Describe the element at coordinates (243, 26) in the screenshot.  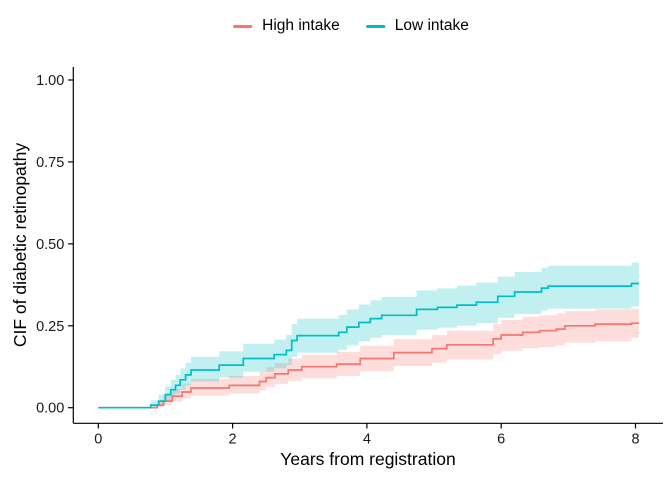
I see `legend-key-line-high-intake-icon` at that location.